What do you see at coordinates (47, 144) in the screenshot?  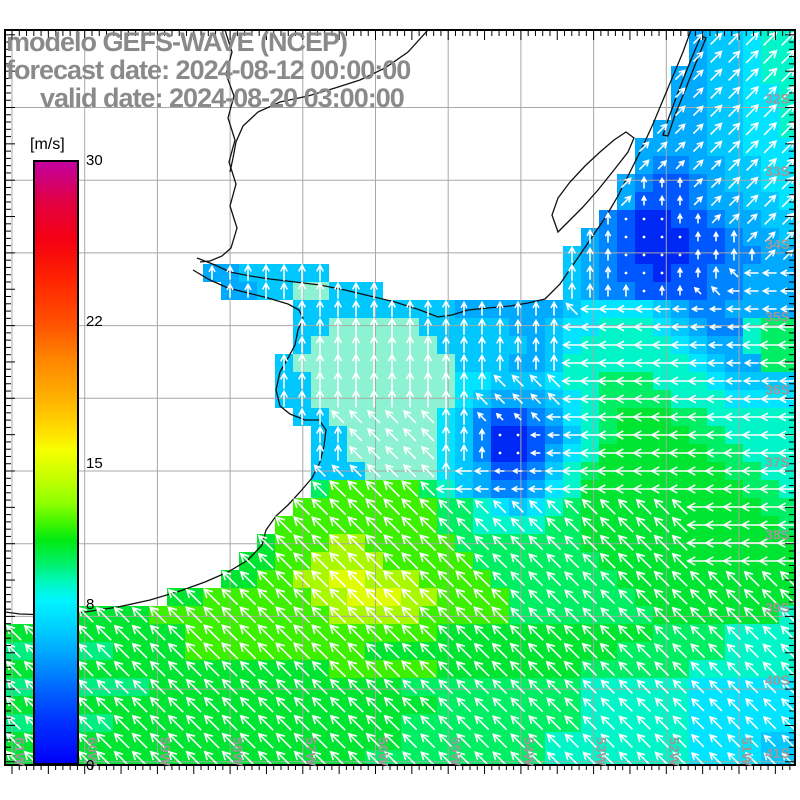 I see `colorbar-unit-label: [m/s]` at bounding box center [47, 144].